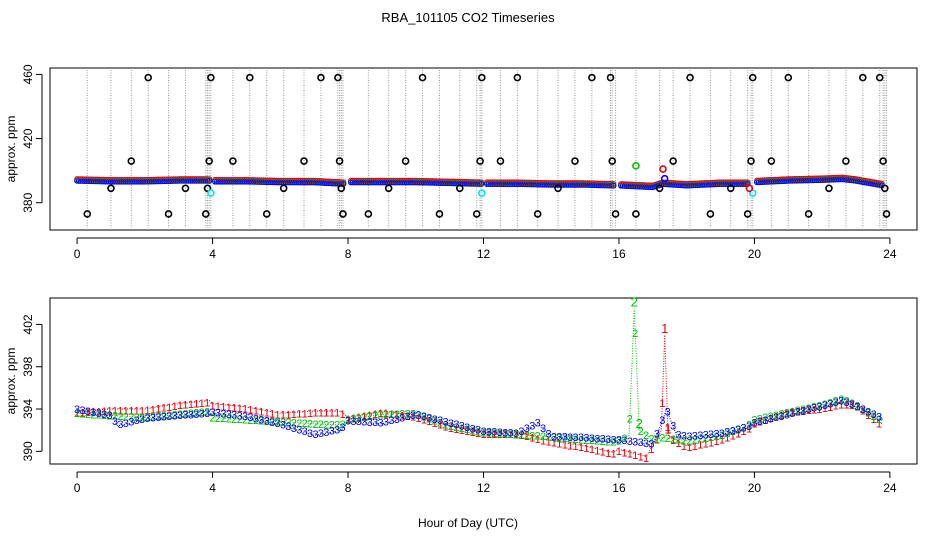 This screenshot has width=936, height=540. What do you see at coordinates (28, 366) in the screenshot?
I see `y-tick-label: 398` at bounding box center [28, 366].